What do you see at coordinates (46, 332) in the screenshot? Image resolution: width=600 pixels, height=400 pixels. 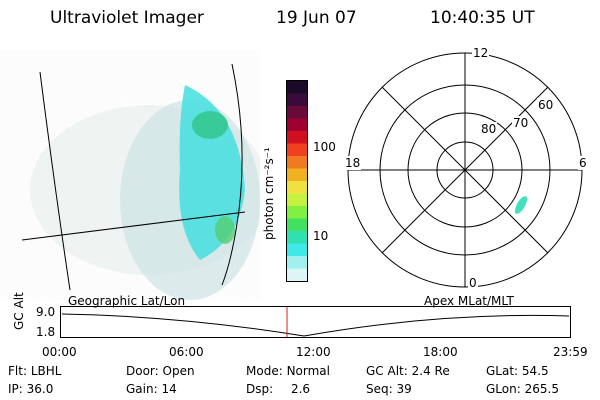 I see `timeline-ytick-1.8: 1.8` at bounding box center [46, 332].